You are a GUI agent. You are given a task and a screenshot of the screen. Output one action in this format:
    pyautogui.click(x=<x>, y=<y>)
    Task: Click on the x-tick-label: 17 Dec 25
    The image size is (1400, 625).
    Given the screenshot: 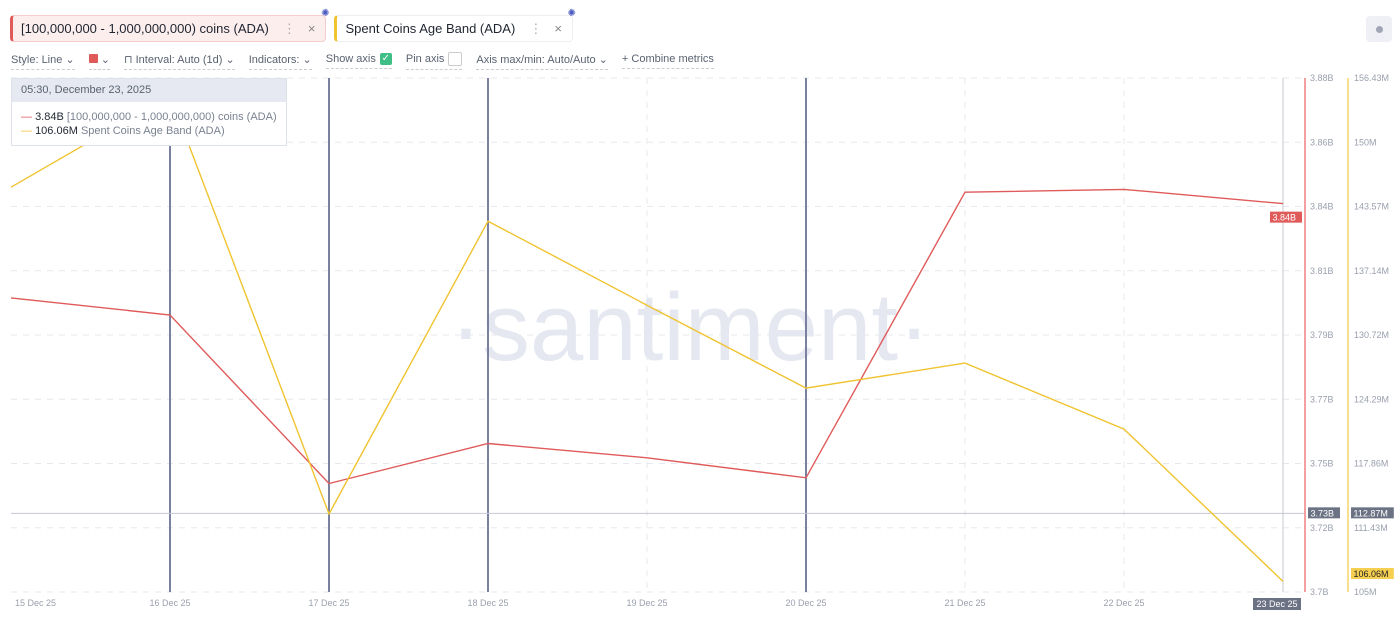 What is the action you would take?
    pyautogui.click(x=328, y=603)
    